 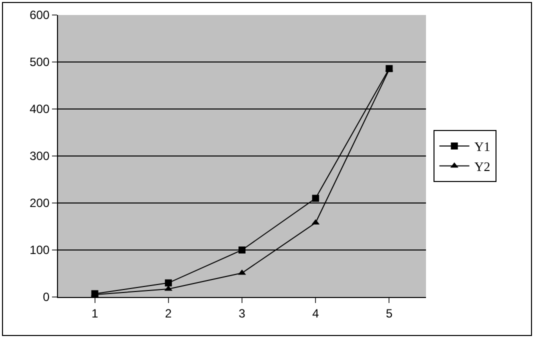 What do you see at coordinates (168, 313) in the screenshot?
I see `x-tick-label: 2` at bounding box center [168, 313].